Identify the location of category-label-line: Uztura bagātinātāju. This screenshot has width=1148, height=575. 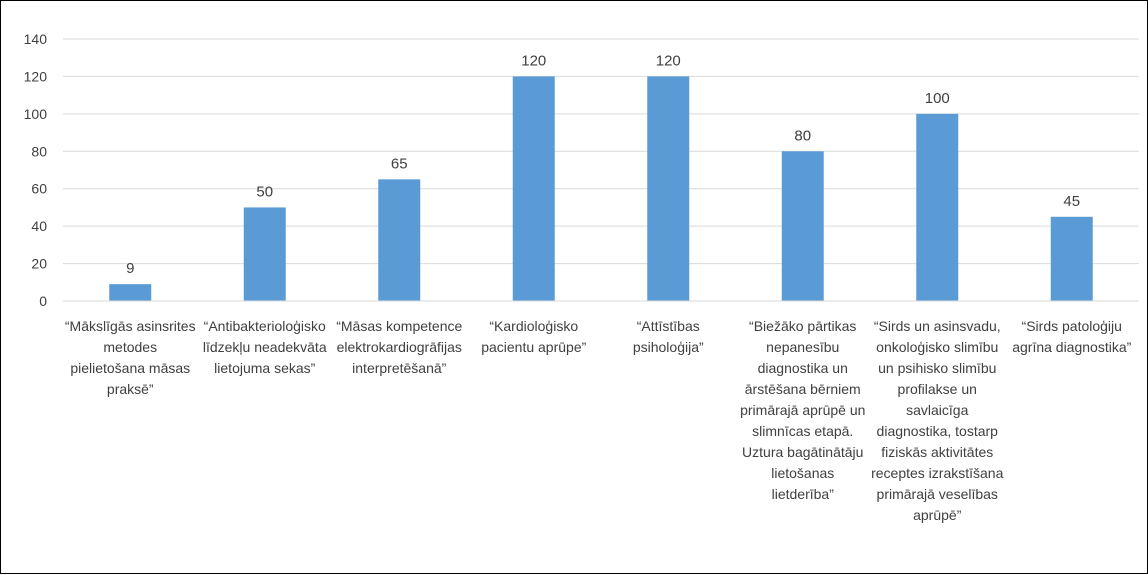
(802, 452).